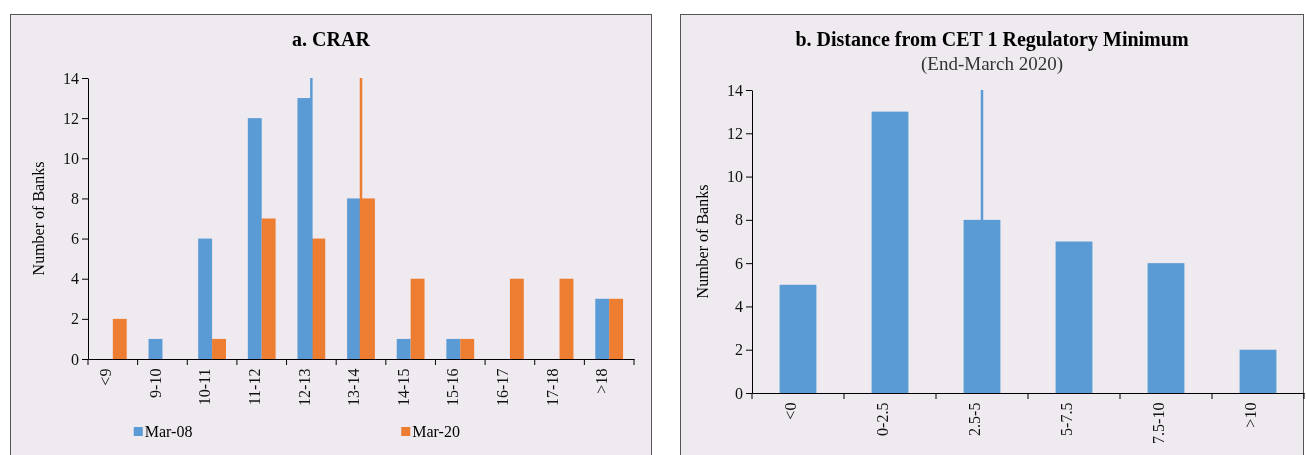 Image resolution: width=1306 pixels, height=455 pixels. What do you see at coordinates (354, 387) in the screenshot?
I see `x-tick-label: 13-14` at bounding box center [354, 387].